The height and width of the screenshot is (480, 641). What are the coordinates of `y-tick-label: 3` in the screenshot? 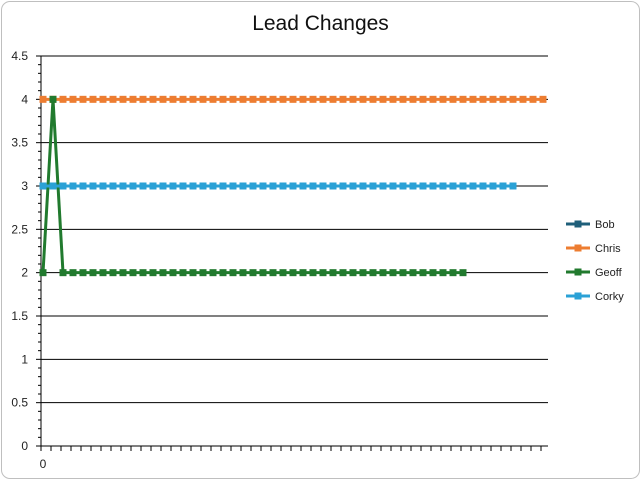 It's located at (24, 186).